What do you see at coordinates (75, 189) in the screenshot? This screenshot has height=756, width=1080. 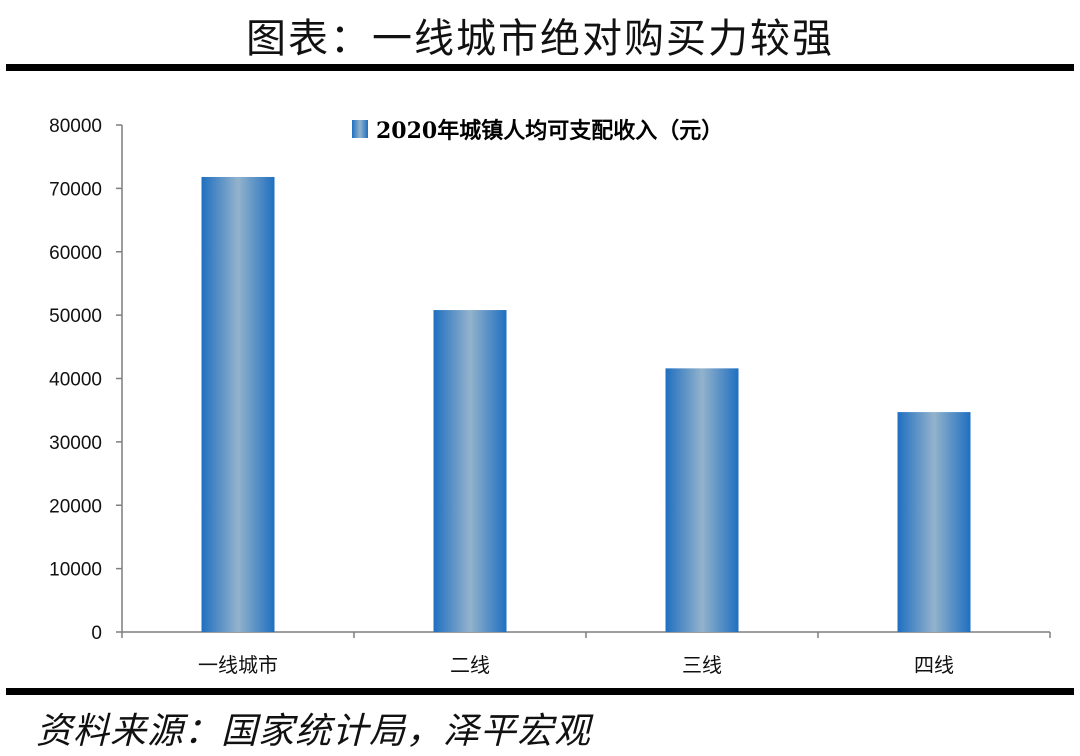 I see `y-tick-label: 70000` at bounding box center [75, 189].